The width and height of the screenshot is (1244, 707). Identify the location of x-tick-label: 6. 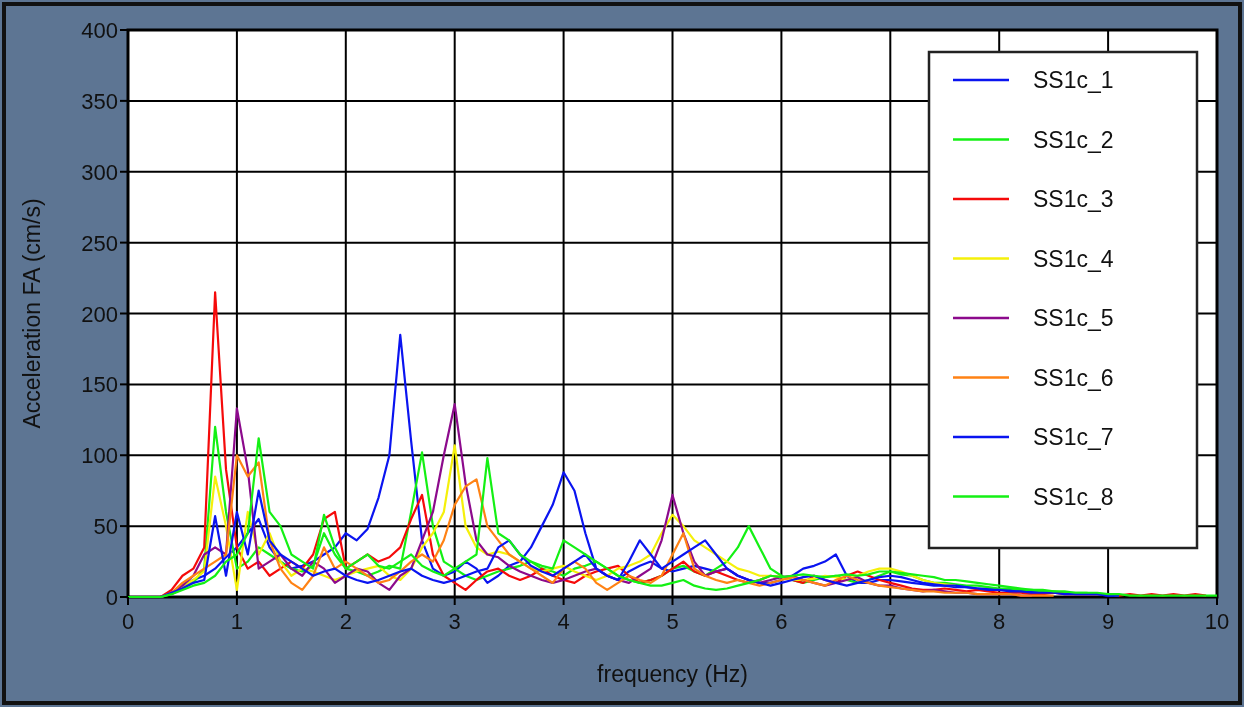
(781, 621).